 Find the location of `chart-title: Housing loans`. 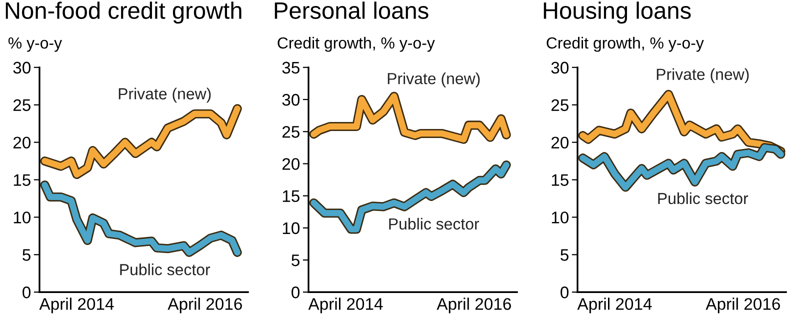

chart-title: Housing loans is located at coordinates (617, 13).